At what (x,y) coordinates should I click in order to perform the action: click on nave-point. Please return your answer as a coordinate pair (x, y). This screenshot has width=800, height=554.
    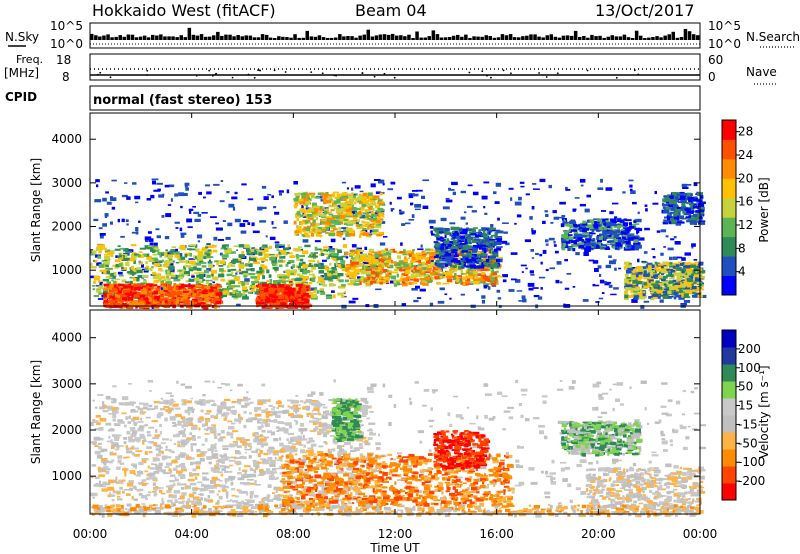
    Looking at the image, I should click on (557, 73).